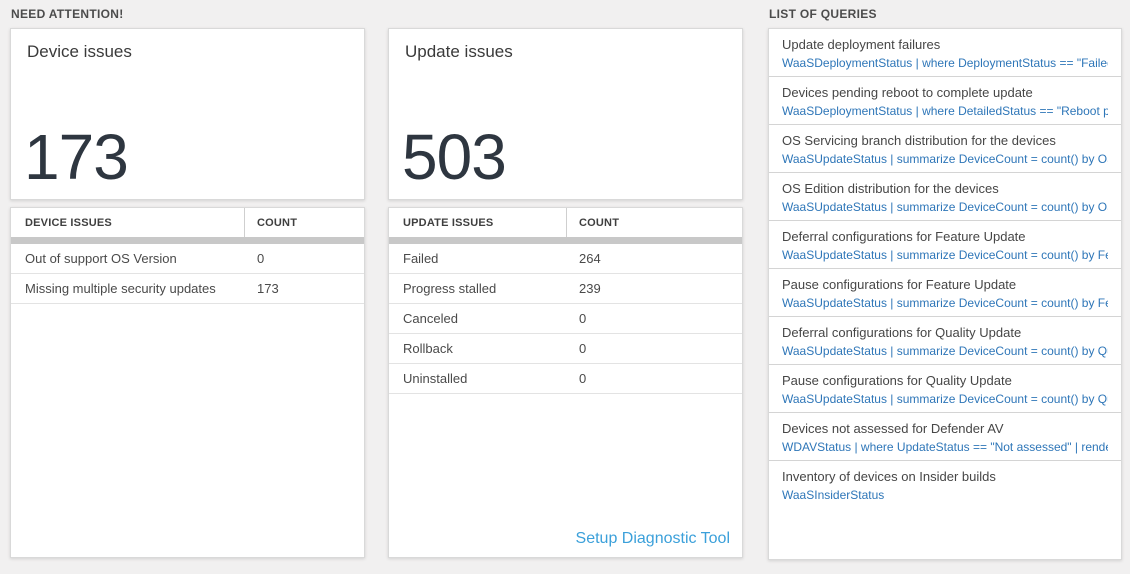  Describe the element at coordinates (590, 288) in the screenshot. I see `row-count: 239` at that location.